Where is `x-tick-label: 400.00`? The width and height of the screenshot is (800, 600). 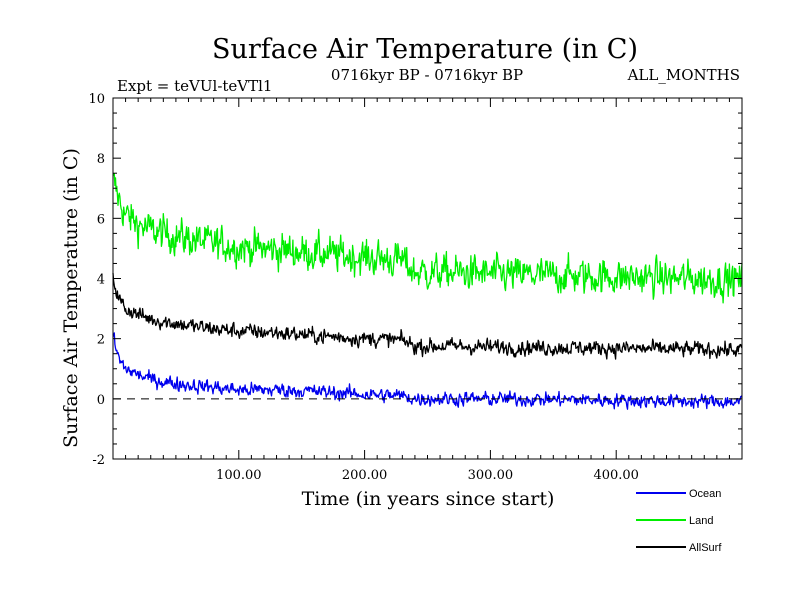 x-tick-label: 400.00 is located at coordinates (616, 475).